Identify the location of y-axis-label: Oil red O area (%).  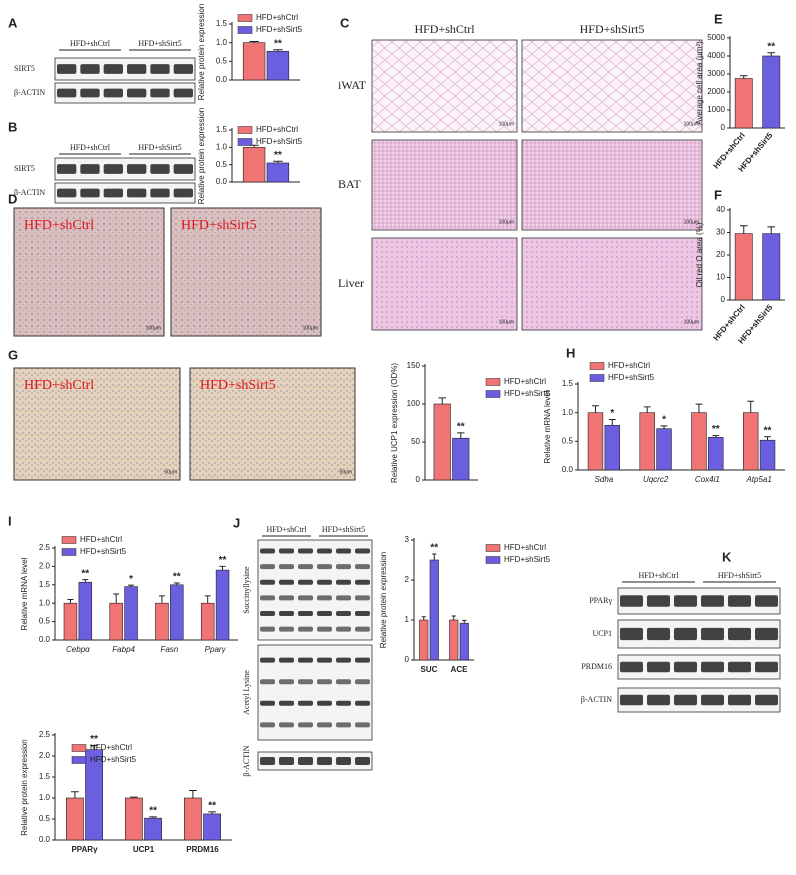
(699, 254).